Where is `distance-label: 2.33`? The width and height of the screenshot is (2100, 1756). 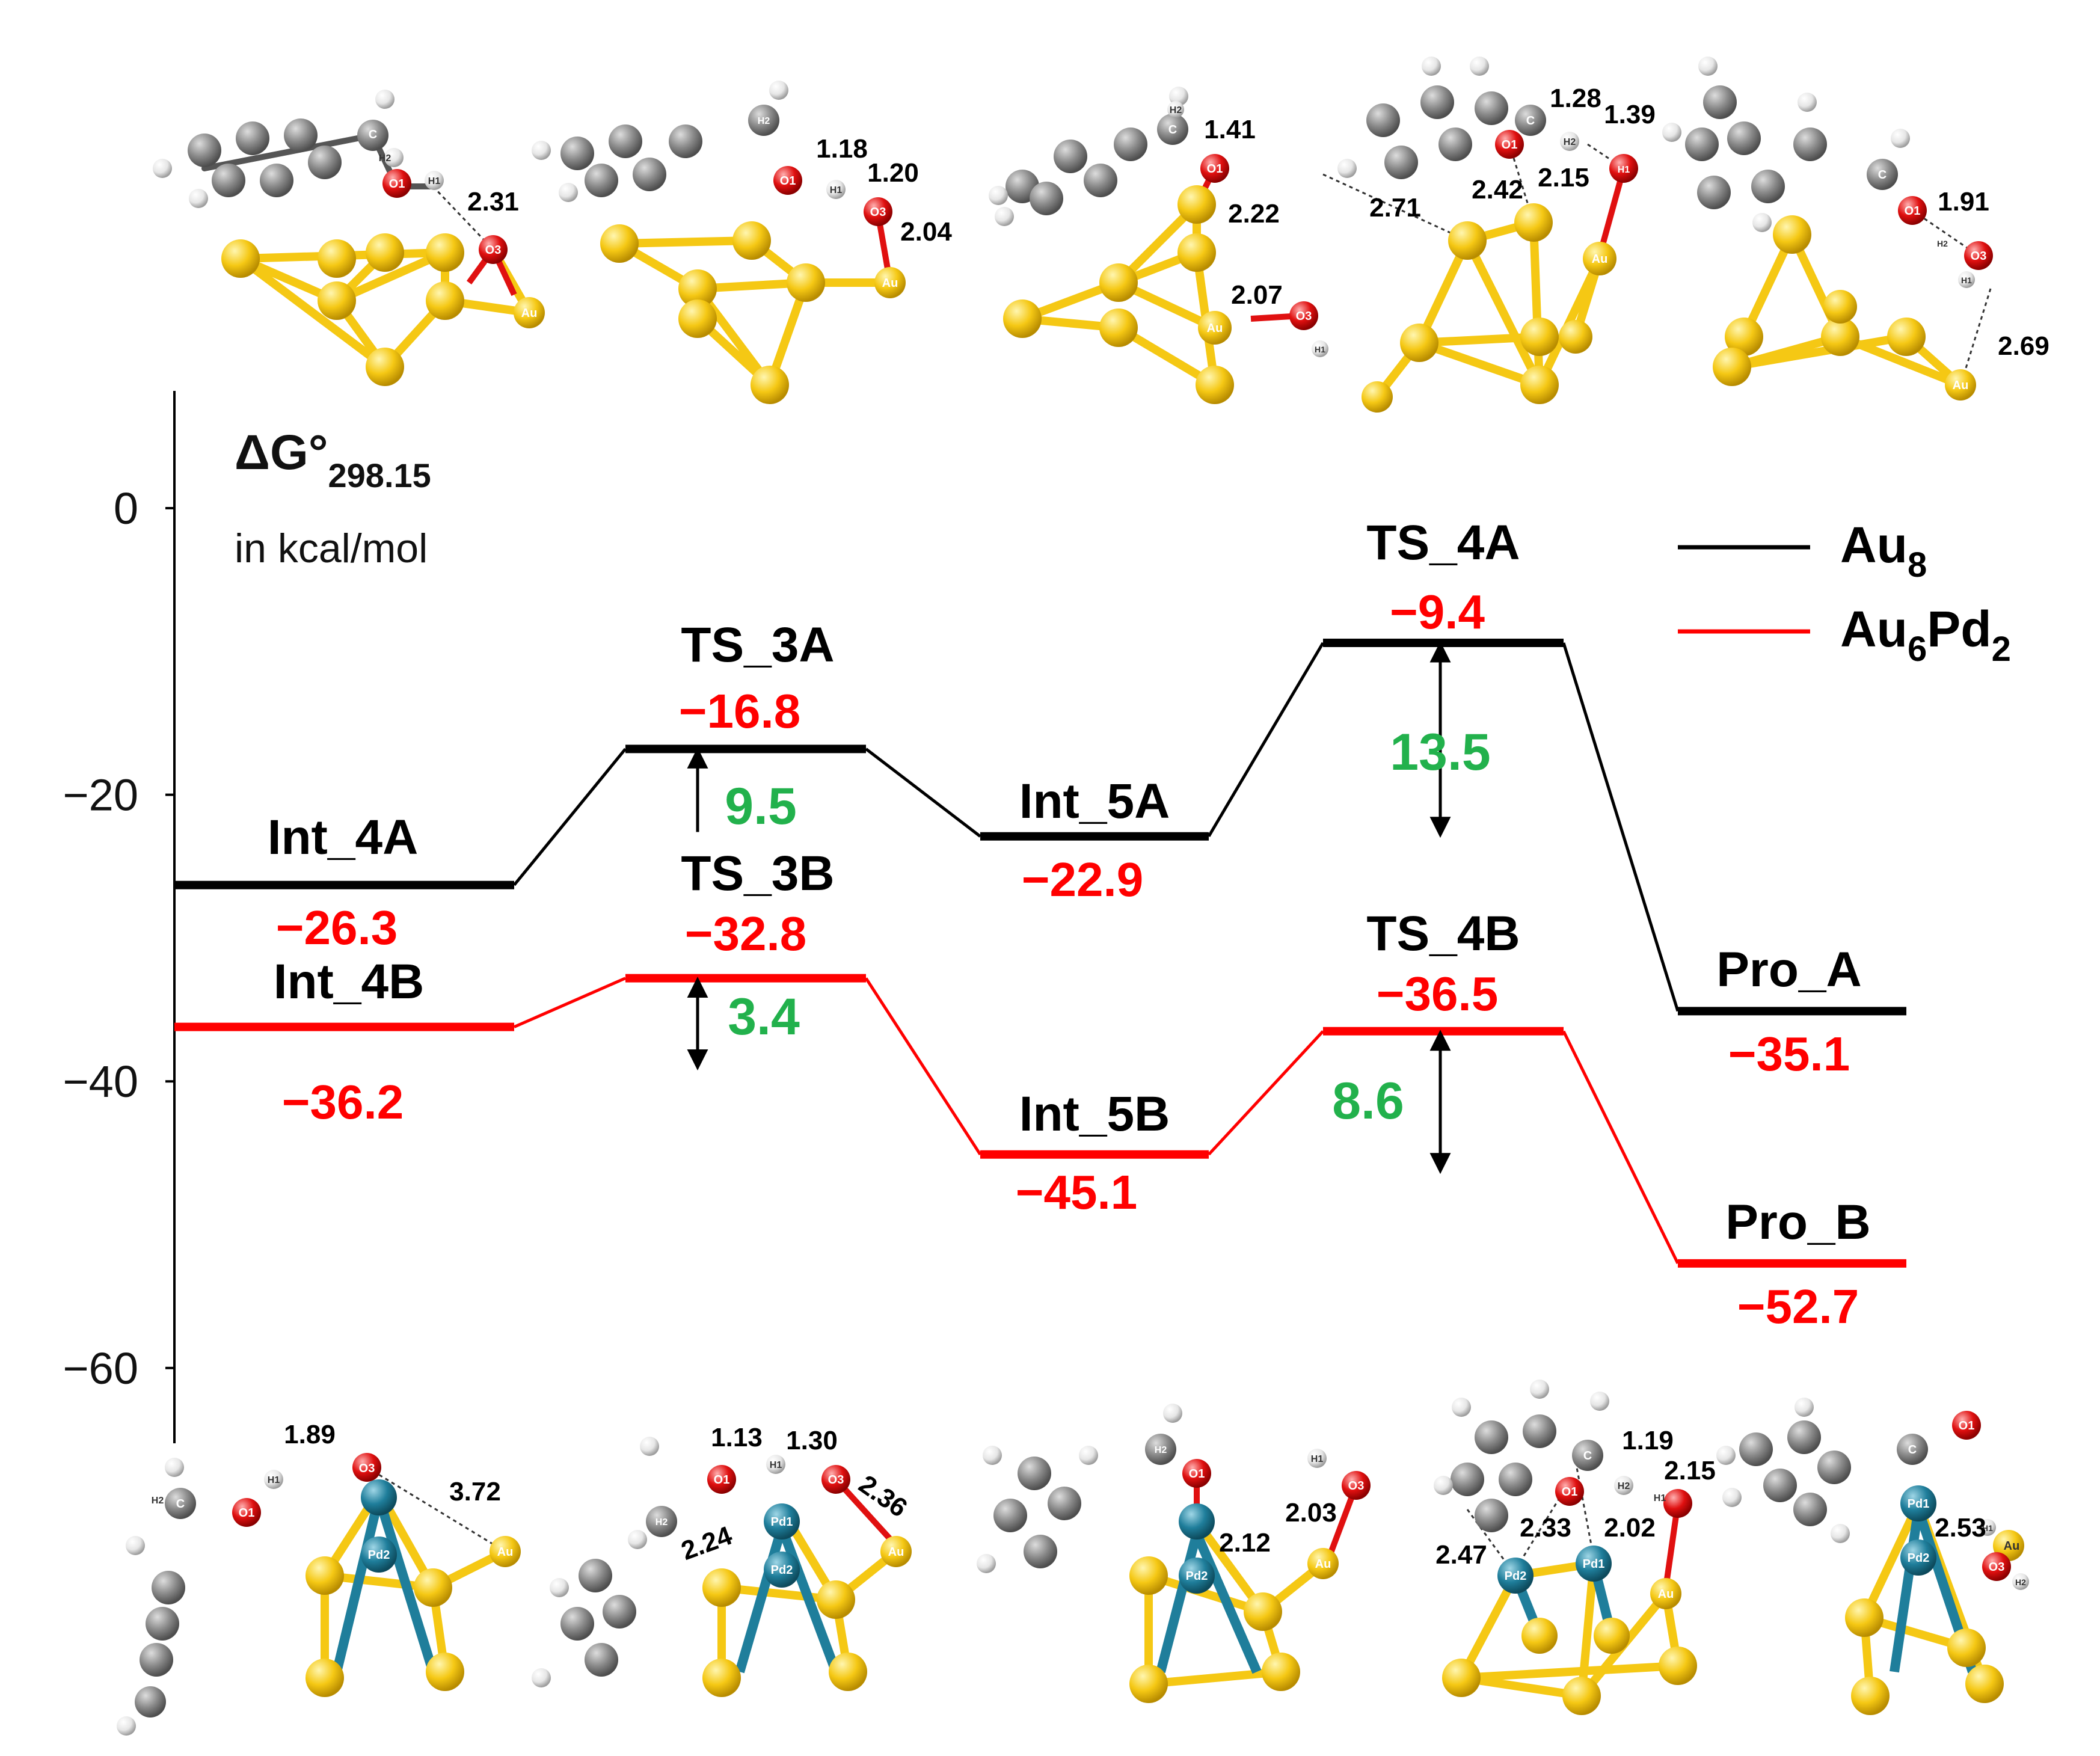 distance-label: 2.33 is located at coordinates (1545, 1528).